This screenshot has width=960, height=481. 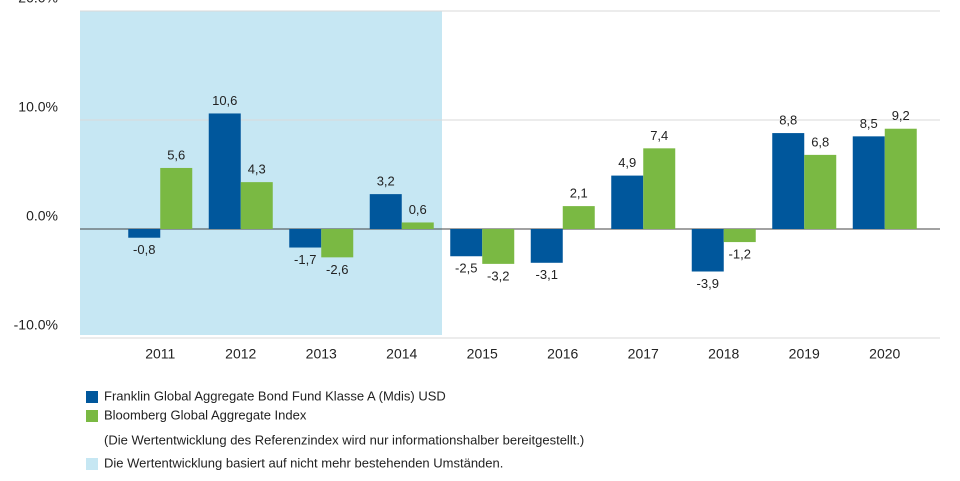 I want to click on data-label: 0,6, so click(x=418, y=209).